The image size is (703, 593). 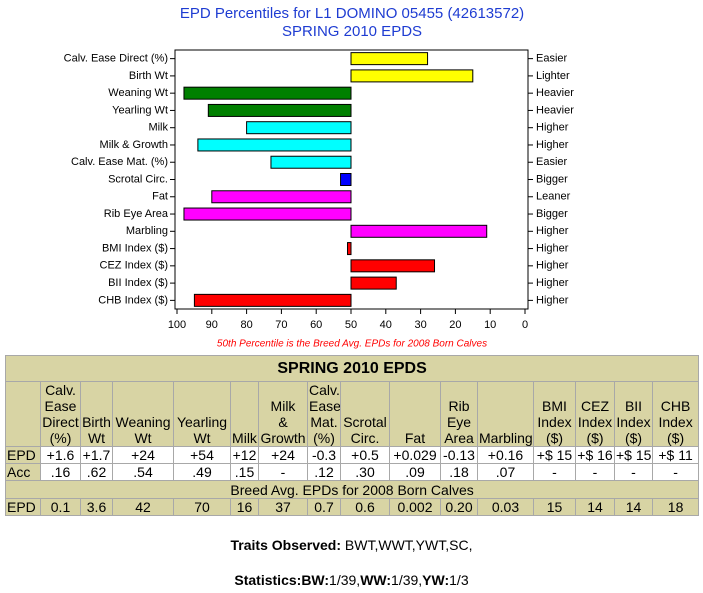 What do you see at coordinates (143, 472) in the screenshot?
I see `cell: .54` at bounding box center [143, 472].